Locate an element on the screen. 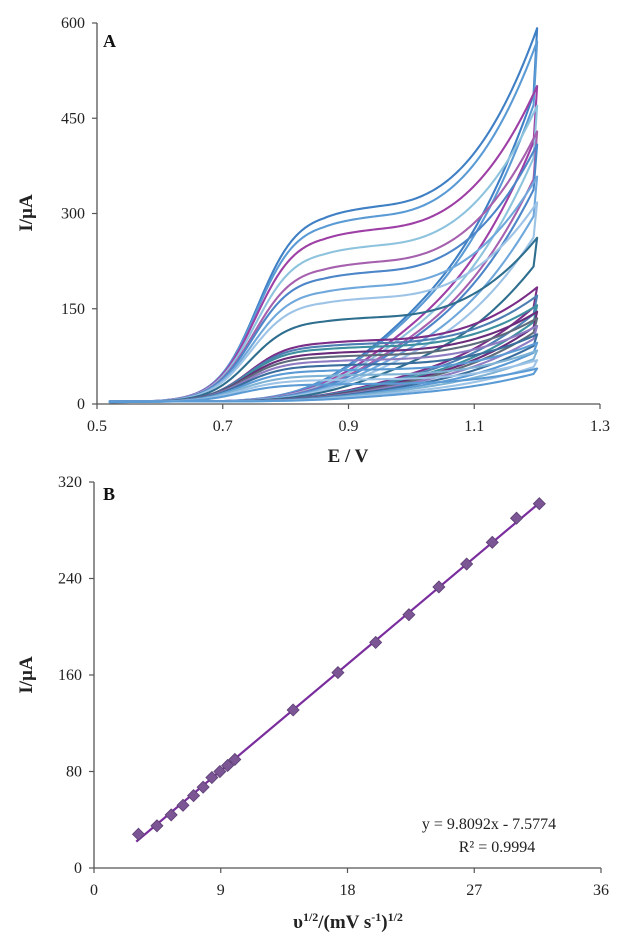  panel-b-ytick-label: 0 is located at coordinates (78, 868).